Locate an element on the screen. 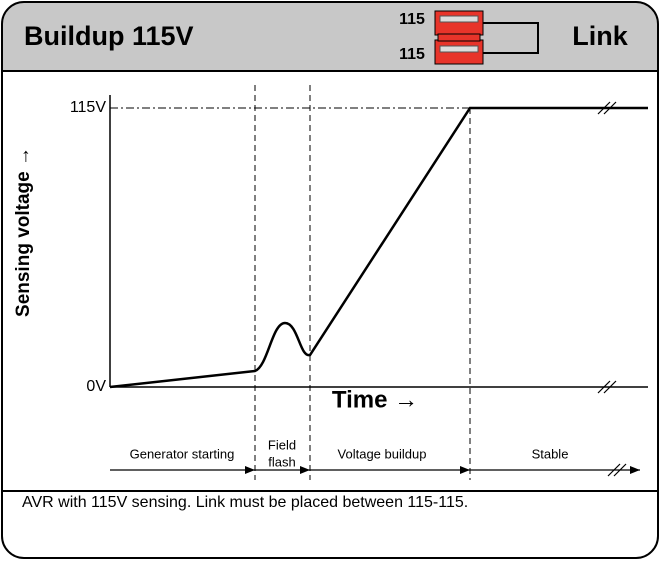 The image size is (661, 561). y-tick-label: 115V is located at coordinates (88, 107).